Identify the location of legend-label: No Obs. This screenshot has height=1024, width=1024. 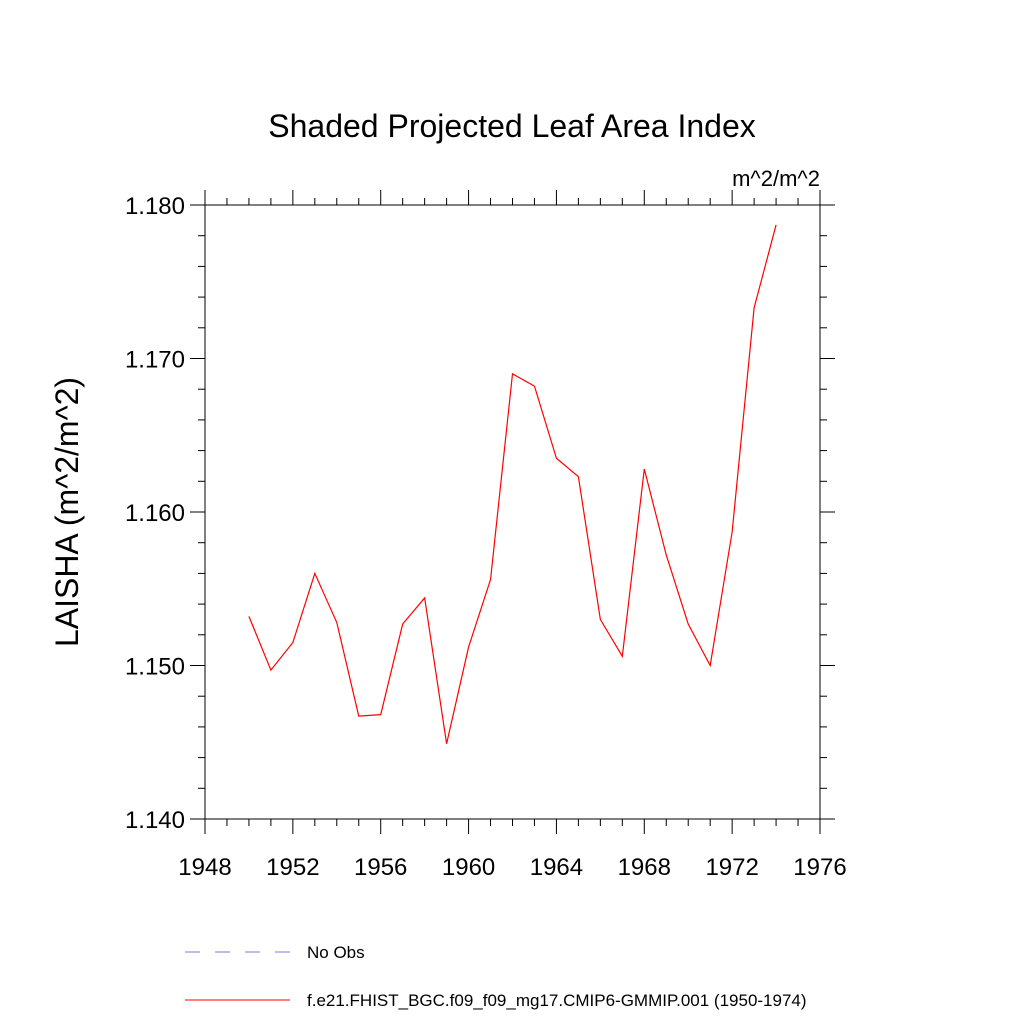
(336, 952).